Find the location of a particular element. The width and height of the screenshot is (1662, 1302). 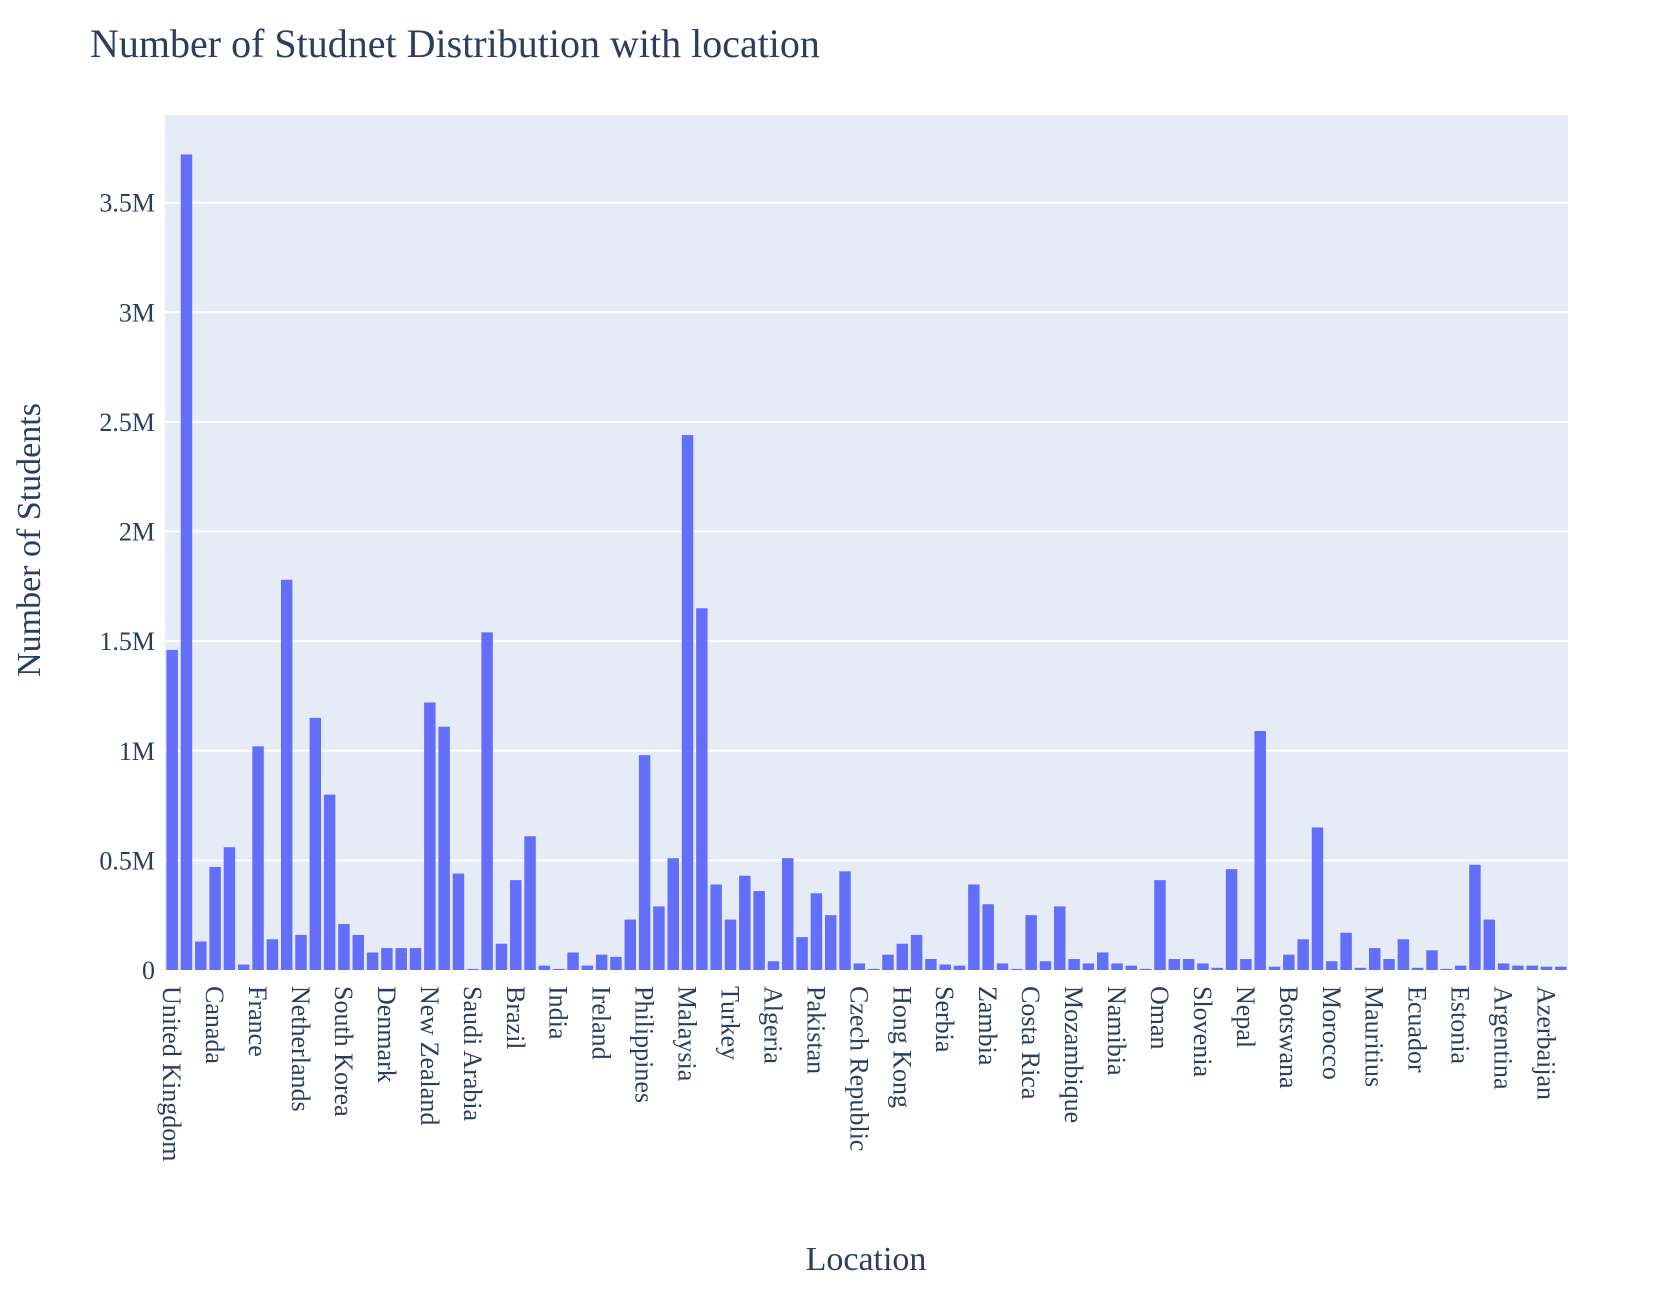

y-tick-label: 2M is located at coordinates (137, 532).